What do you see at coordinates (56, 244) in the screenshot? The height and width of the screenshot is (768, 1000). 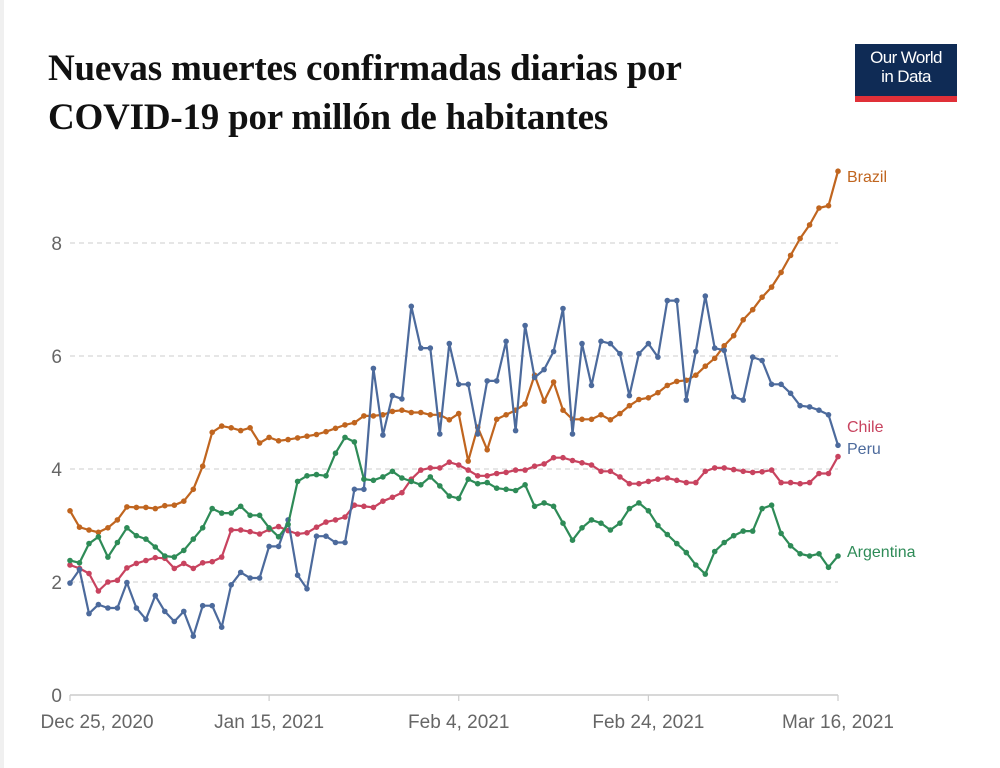 I see `y-tick-label: 8` at bounding box center [56, 244].